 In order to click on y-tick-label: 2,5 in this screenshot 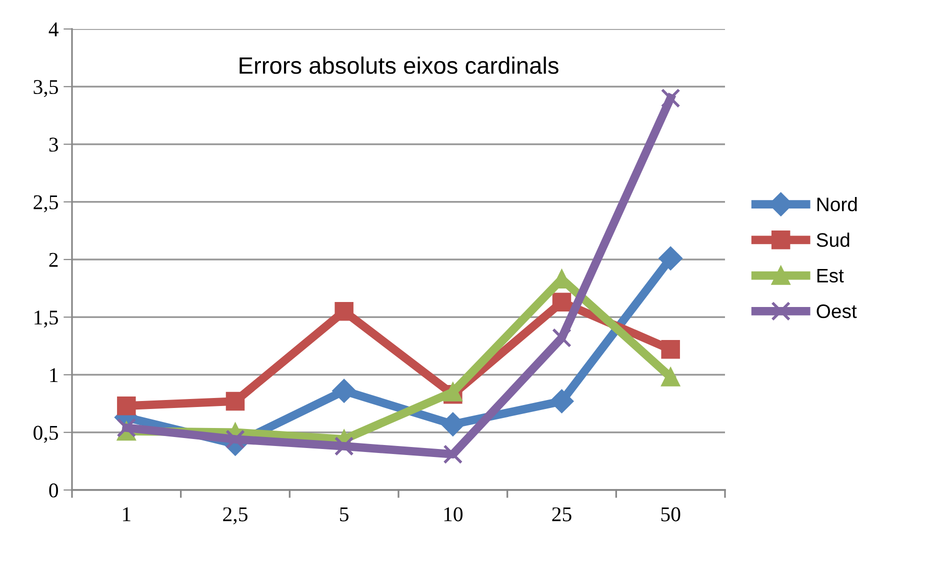, I will do `click(46, 203)`.